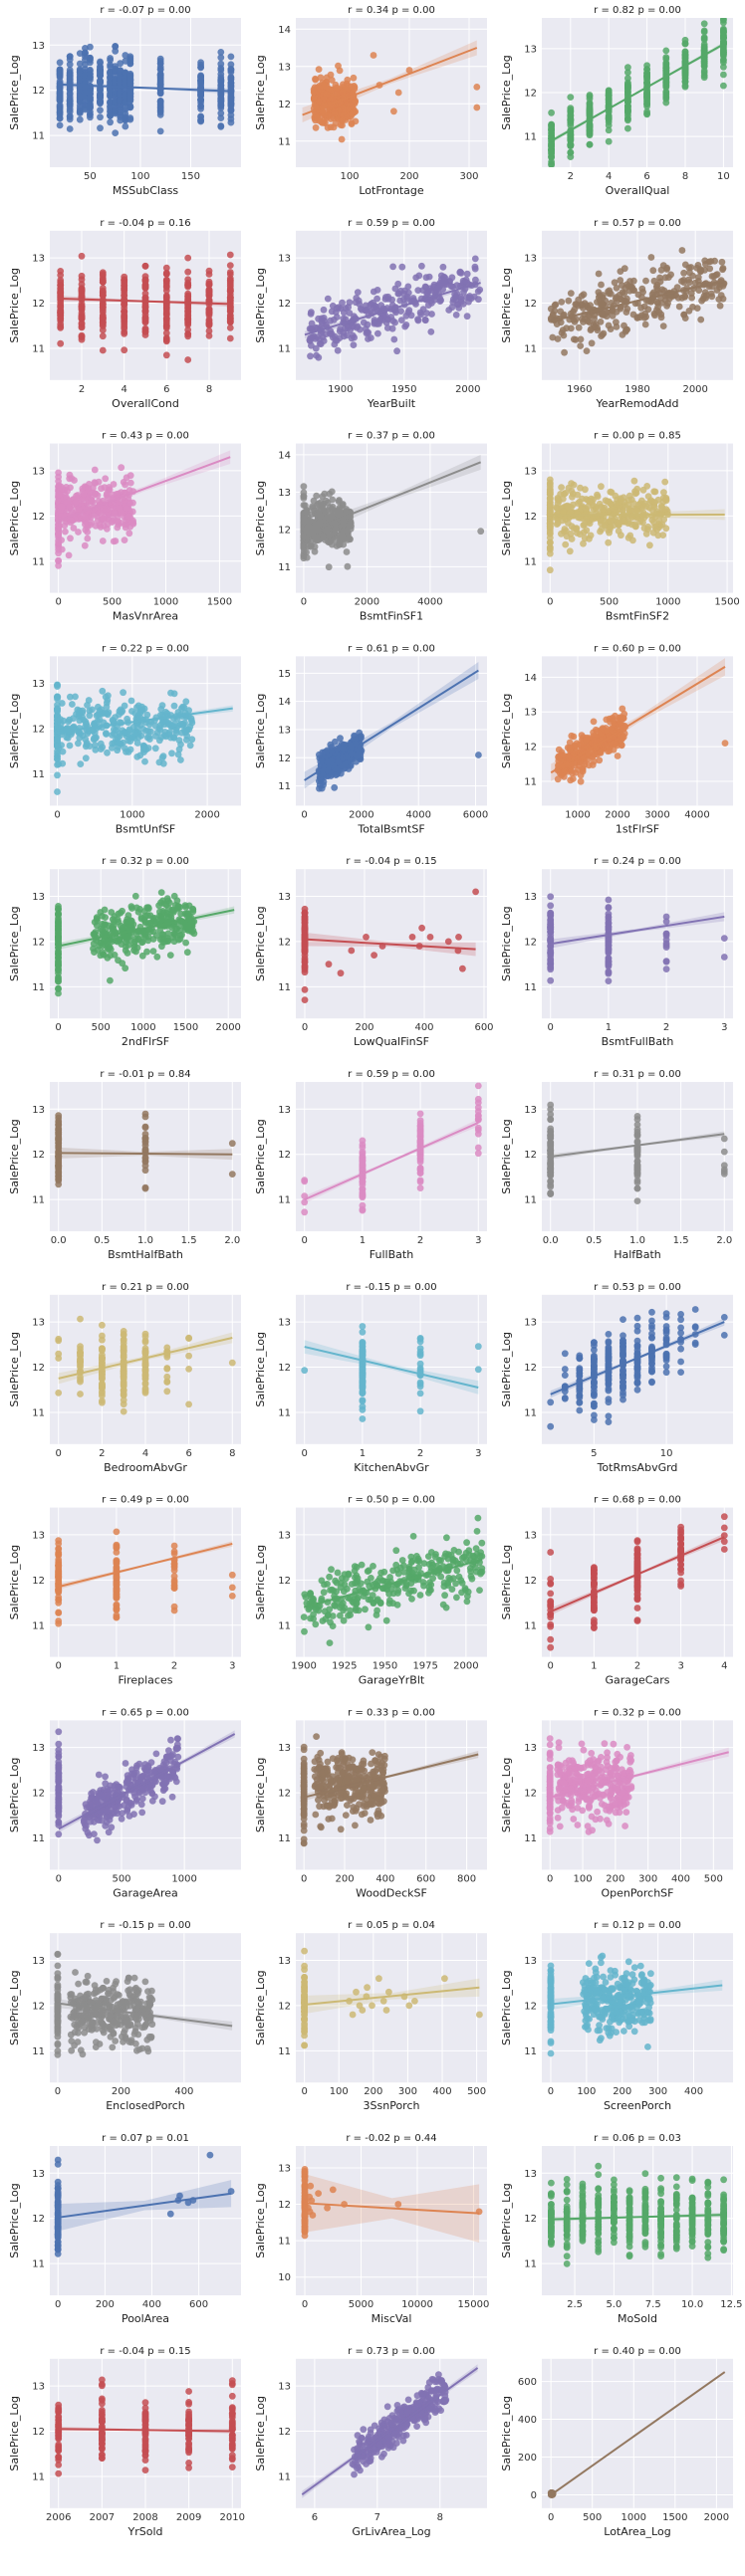  Describe the element at coordinates (391, 436) in the screenshot. I see `chart-title: r = 0.37 p = 0.00` at that location.